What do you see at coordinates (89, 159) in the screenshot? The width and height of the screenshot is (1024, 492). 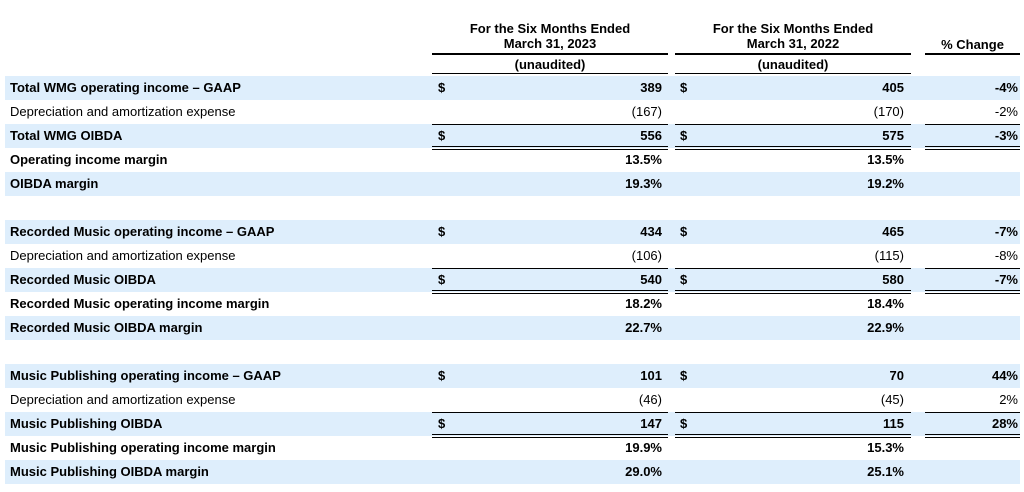 I see `row-label: Operating income margin` at bounding box center [89, 159].